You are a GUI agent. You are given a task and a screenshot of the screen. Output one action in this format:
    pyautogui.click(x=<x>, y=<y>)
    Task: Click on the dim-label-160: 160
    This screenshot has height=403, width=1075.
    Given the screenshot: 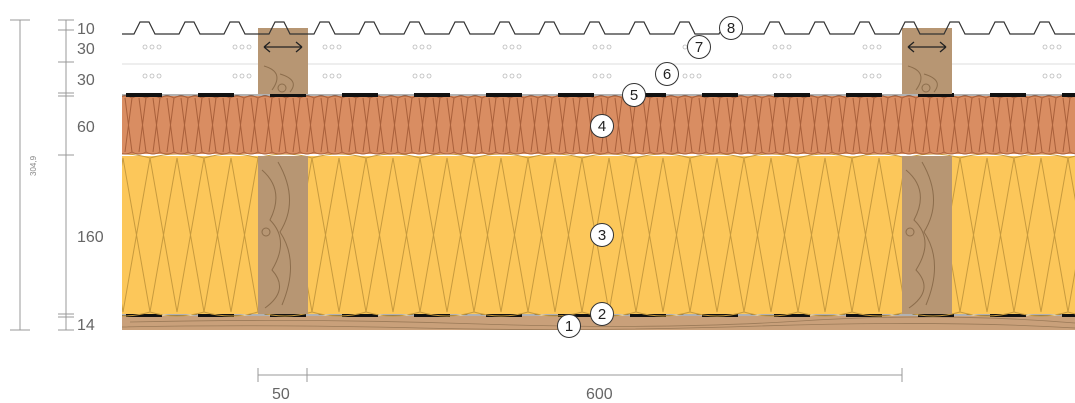 What is the action you would take?
    pyautogui.click(x=90, y=237)
    